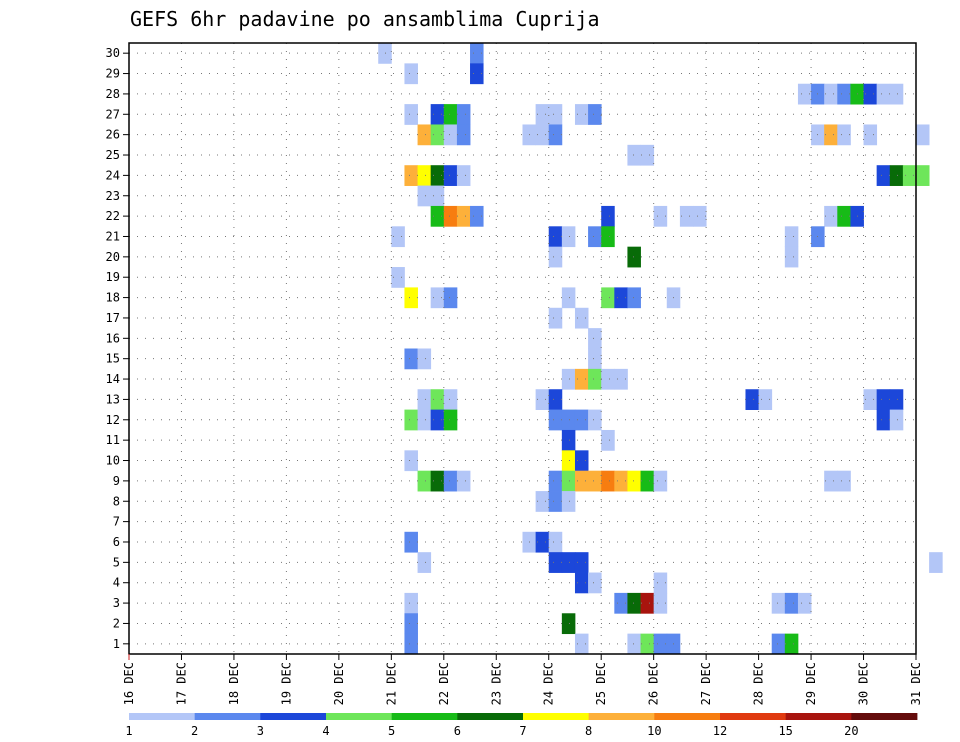 This screenshot has width=960, height=742. I want to click on x-tick-label: 18 DEC, so click(234, 683).